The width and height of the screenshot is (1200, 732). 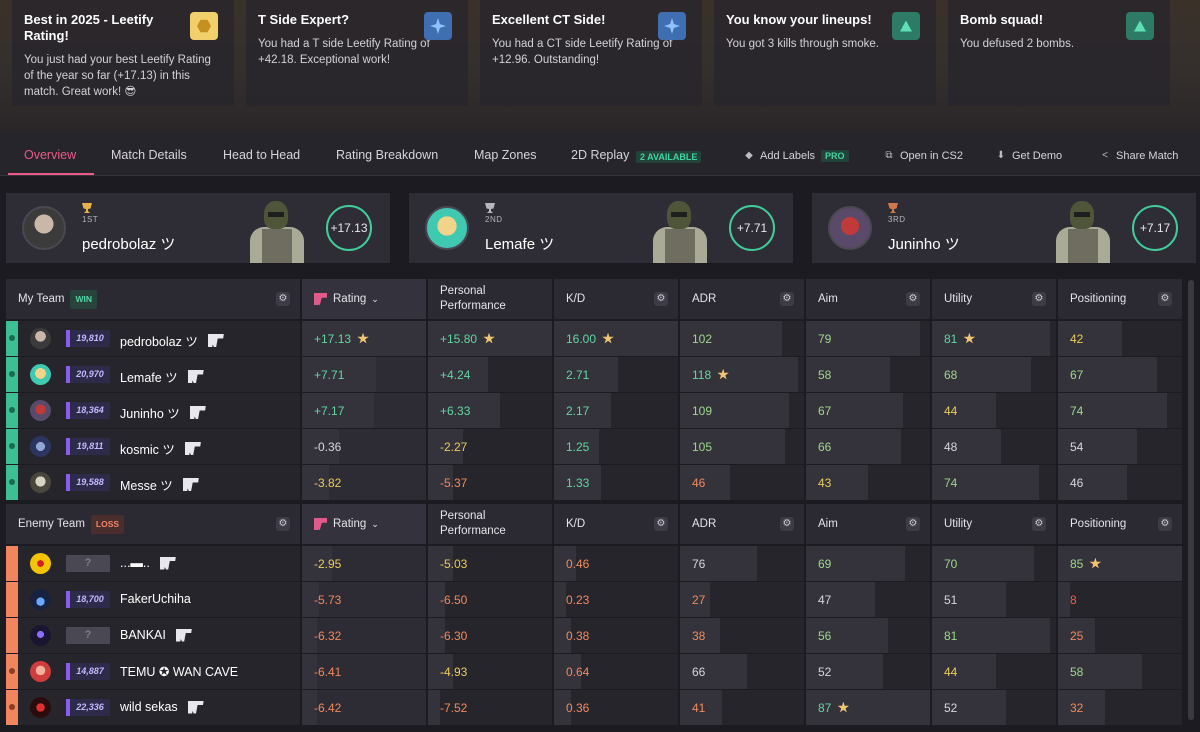 I want to click on player-name: ...▬.., so click(x=148, y=563).